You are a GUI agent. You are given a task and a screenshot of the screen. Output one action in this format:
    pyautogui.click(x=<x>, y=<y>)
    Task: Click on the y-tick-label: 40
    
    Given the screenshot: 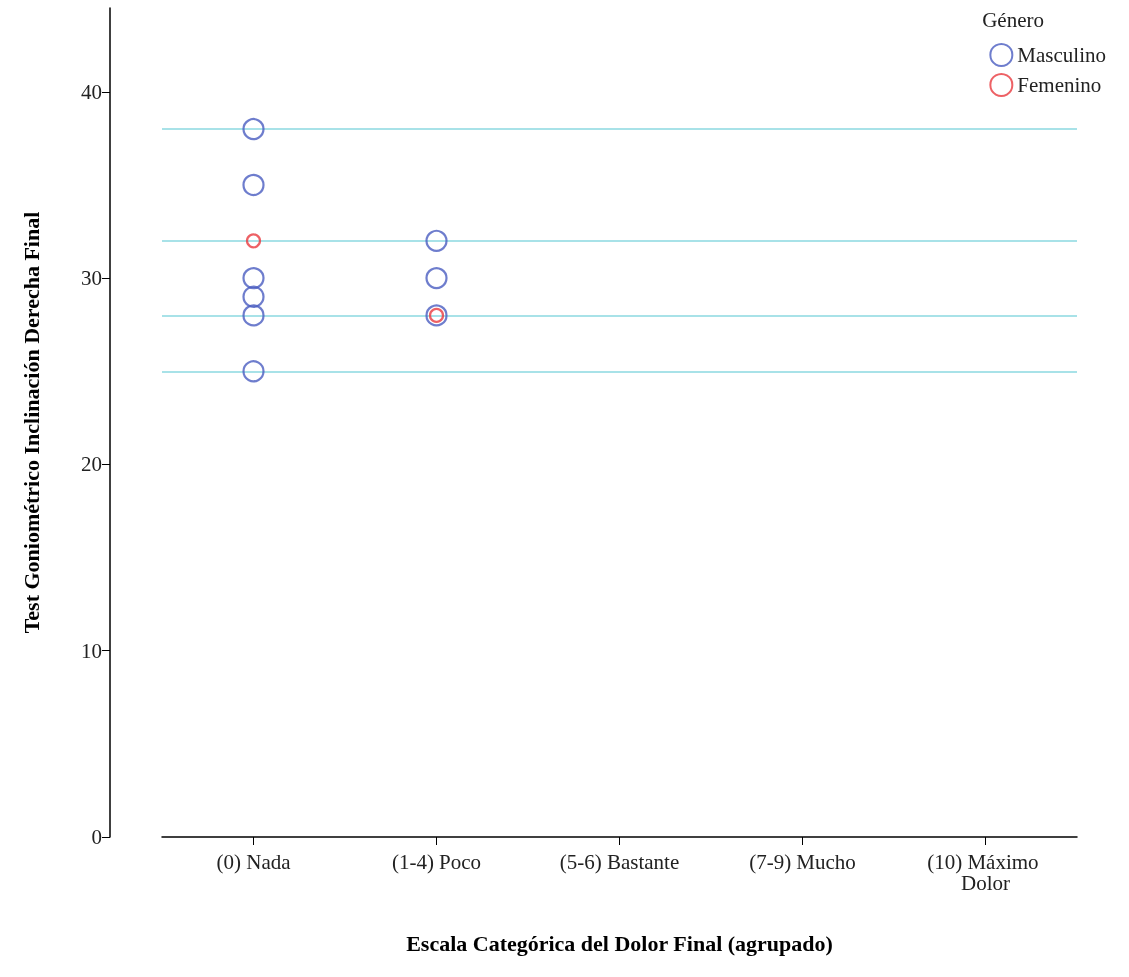 What is the action you would take?
    pyautogui.click(x=91, y=91)
    